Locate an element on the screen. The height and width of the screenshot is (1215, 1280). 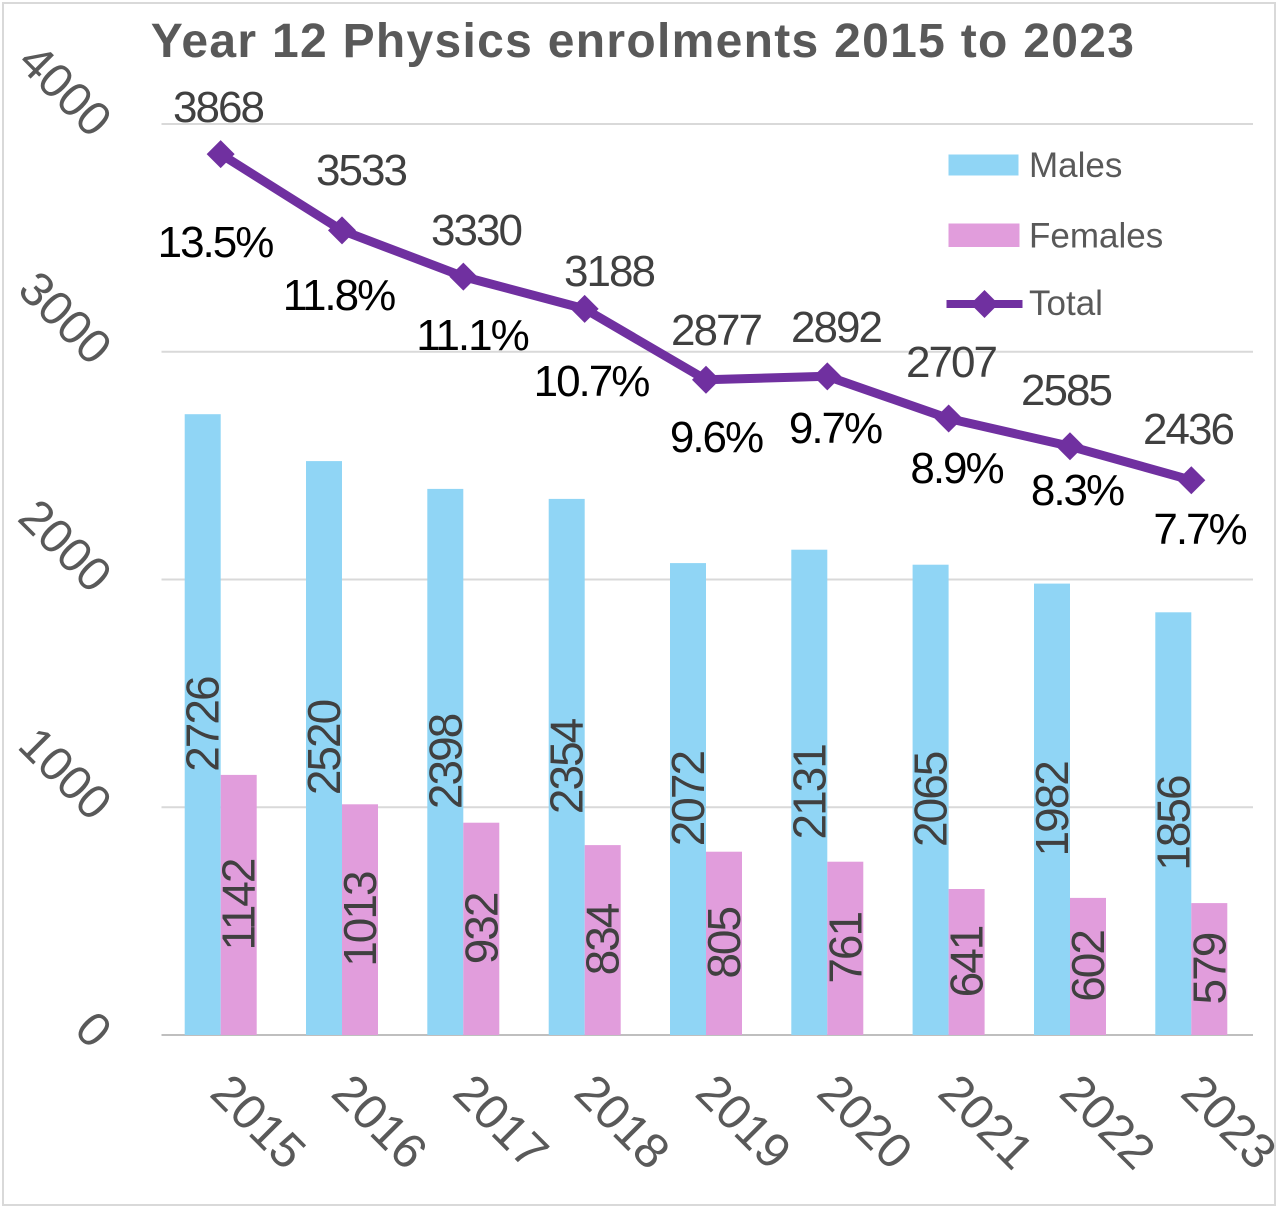
svg-text: 3330 is located at coordinates (476, 230).